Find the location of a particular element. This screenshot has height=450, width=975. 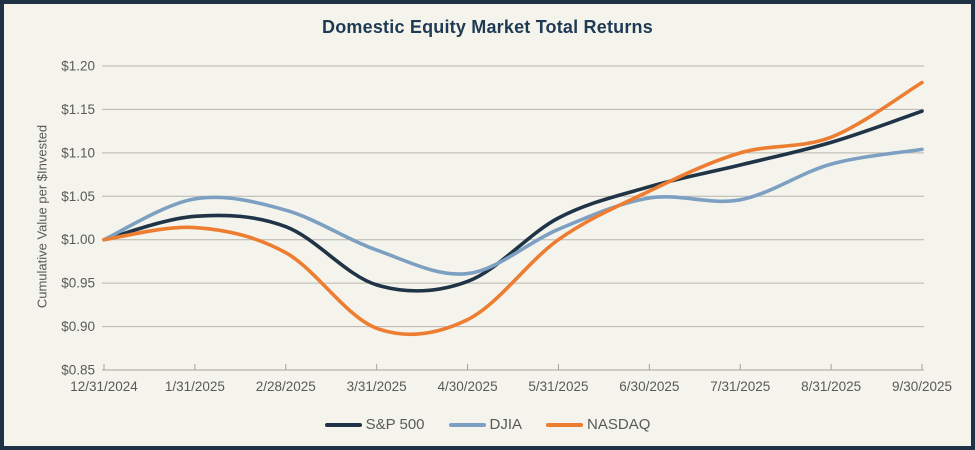

x-tick-label: 5/31/2025 is located at coordinates (558, 386).